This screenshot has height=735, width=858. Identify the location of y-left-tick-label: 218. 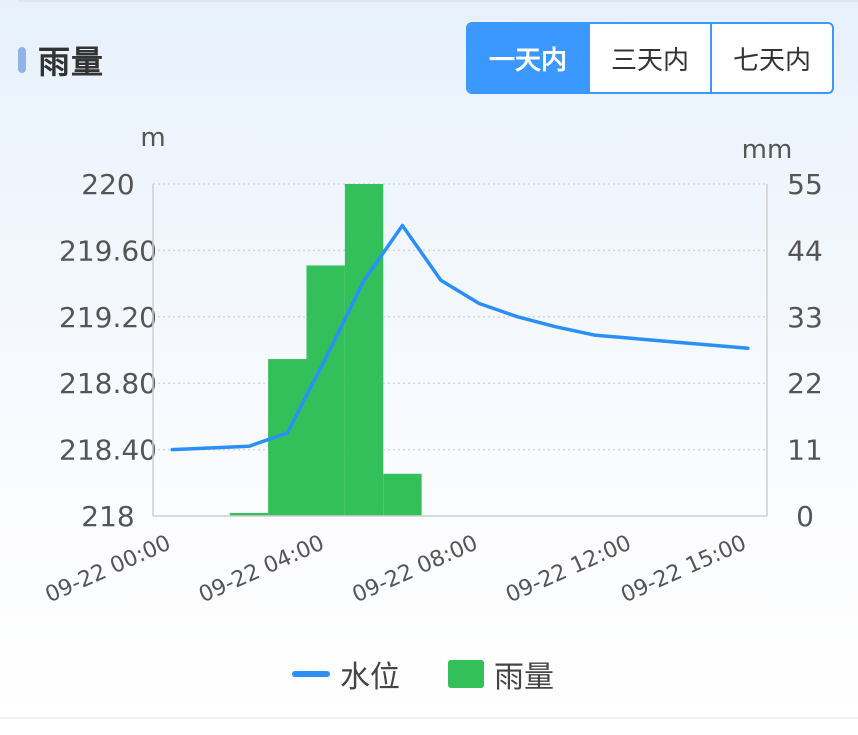
(107, 516).